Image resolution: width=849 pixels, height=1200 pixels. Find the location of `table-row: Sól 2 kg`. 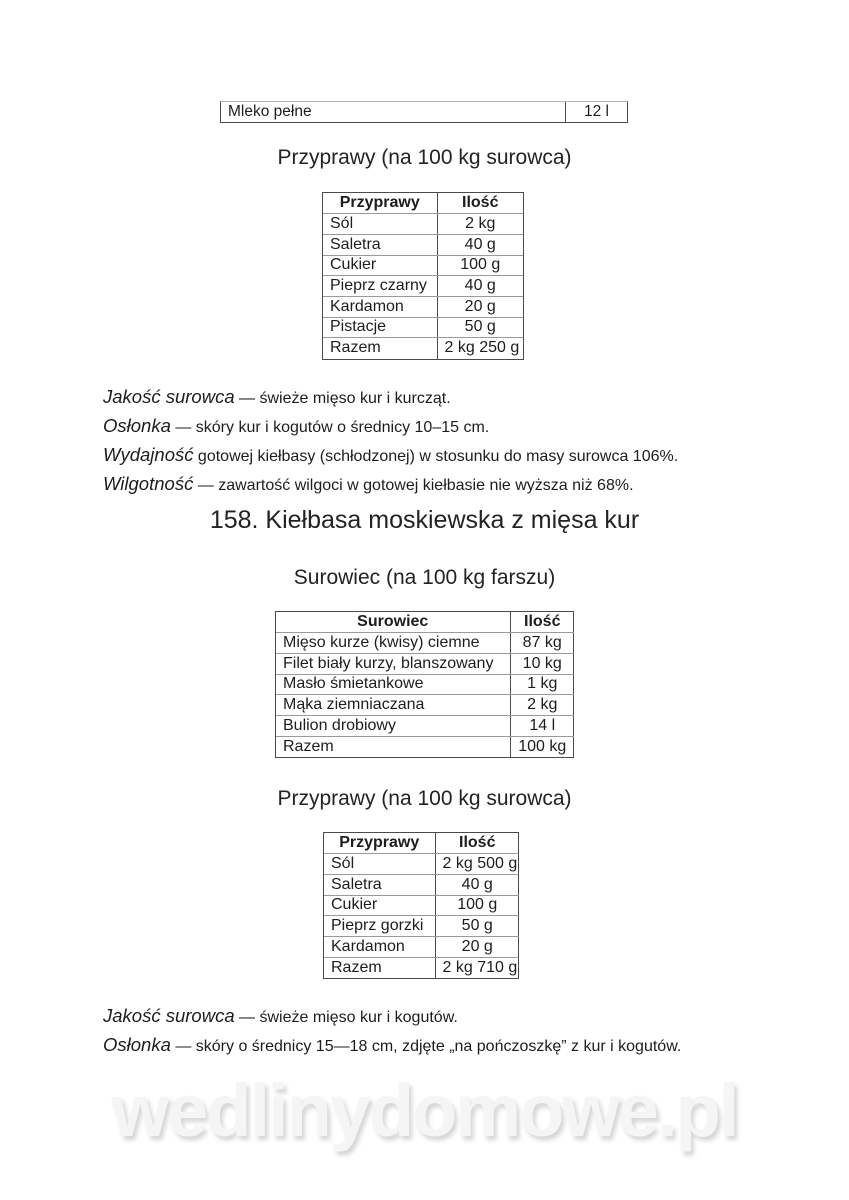

table-row: Sól 2 kg is located at coordinates (423, 224).